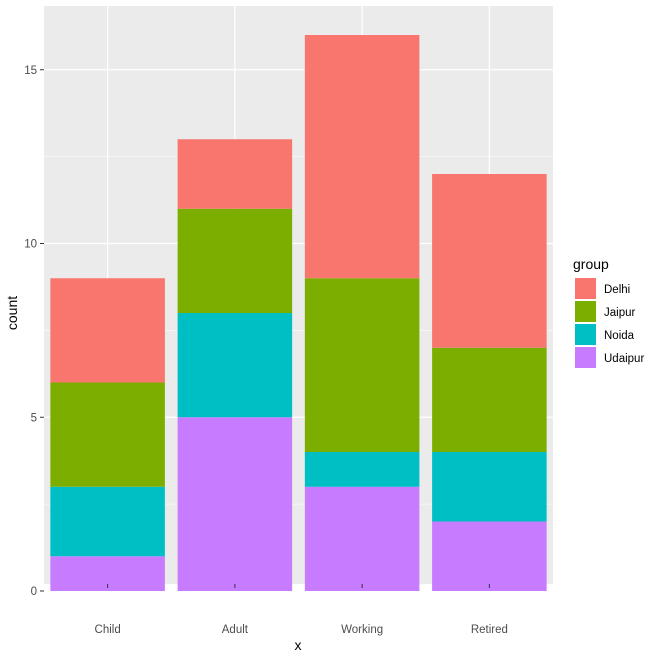 This screenshot has height=665, width=660. I want to click on y-axis-title: count, so click(12, 313).